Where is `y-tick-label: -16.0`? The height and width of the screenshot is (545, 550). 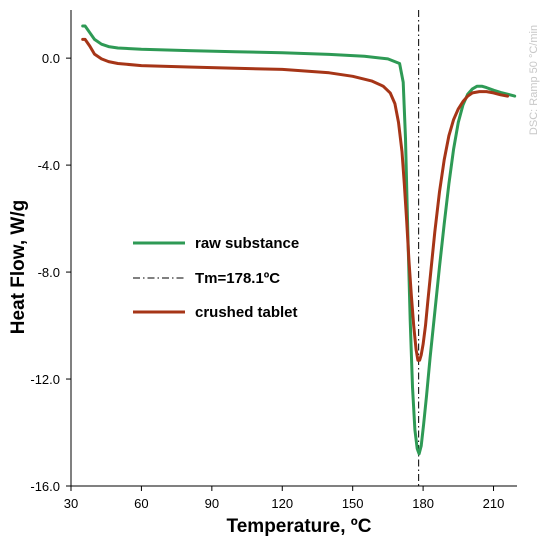 y-tick-label: -16.0 is located at coordinates (45, 486).